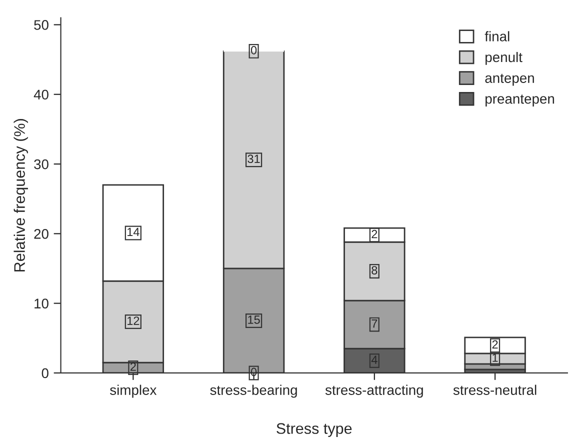  What do you see at coordinates (133, 391) in the screenshot?
I see `x-tick-label: simplex` at bounding box center [133, 391].